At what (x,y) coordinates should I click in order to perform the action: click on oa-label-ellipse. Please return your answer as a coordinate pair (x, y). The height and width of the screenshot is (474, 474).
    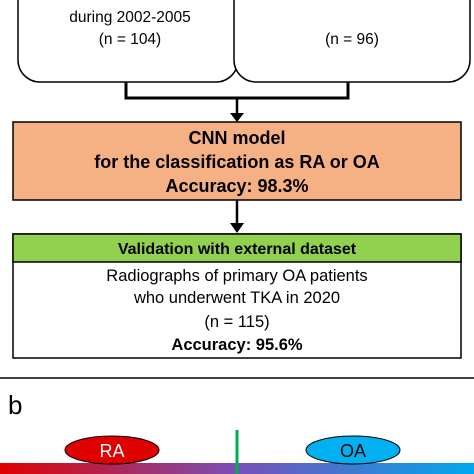
    Looking at the image, I should click on (353, 450).